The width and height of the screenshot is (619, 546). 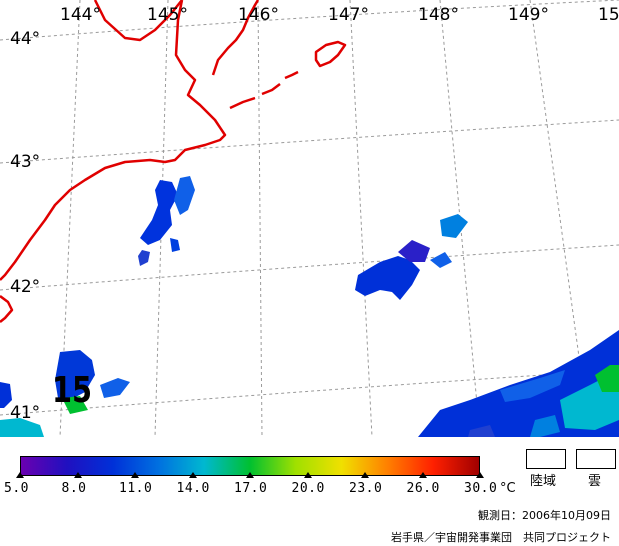 I want to click on lon-label-150: 15, so click(x=608, y=15).